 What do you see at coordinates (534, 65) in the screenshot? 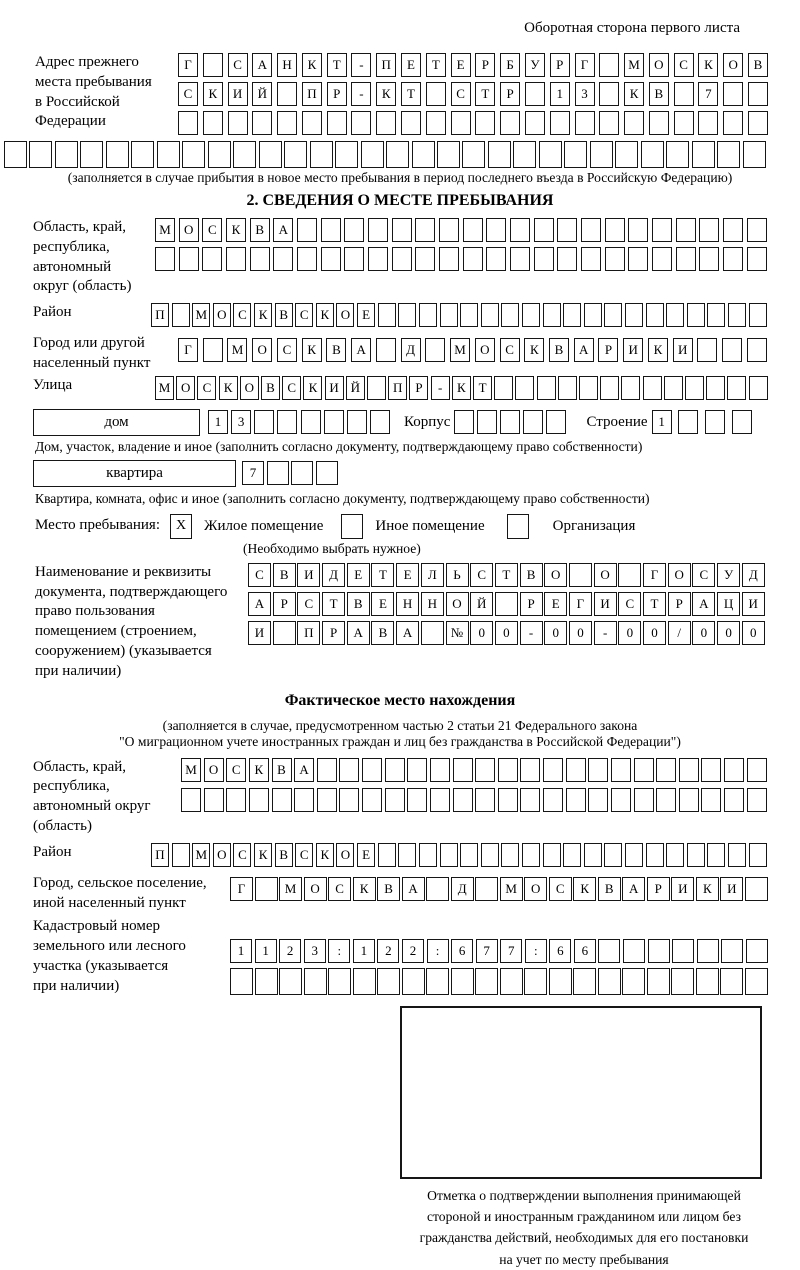
I see `char-cell: У` at bounding box center [534, 65].